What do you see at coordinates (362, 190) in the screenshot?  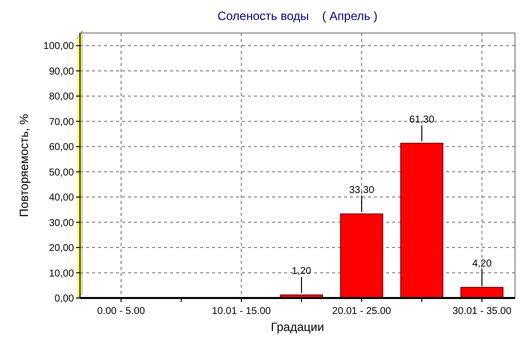 I see `data-label: 33,30` at bounding box center [362, 190].